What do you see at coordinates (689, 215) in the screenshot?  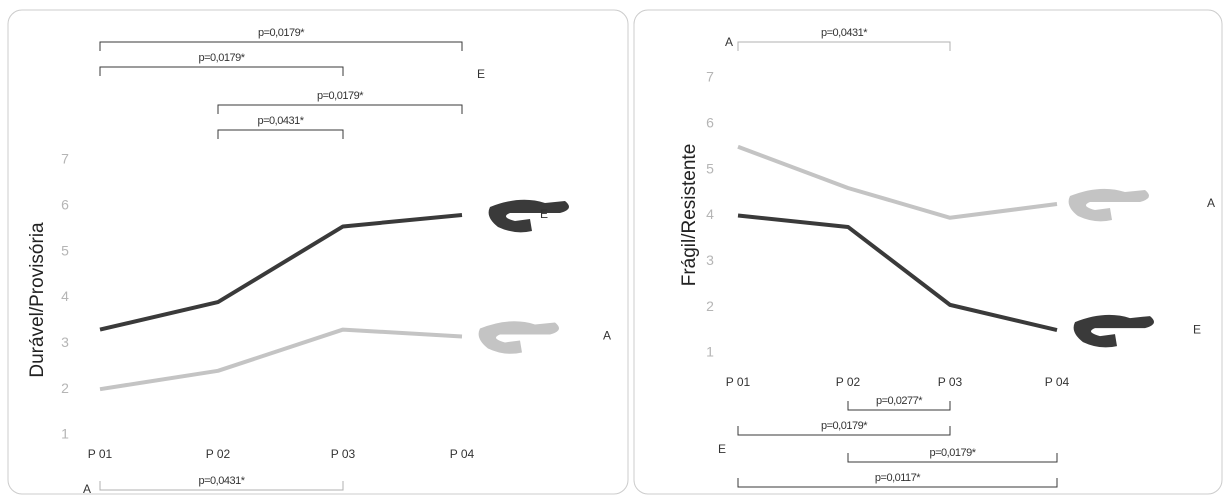 I see `y-axis-title: Frágil/Resistente` at bounding box center [689, 215].